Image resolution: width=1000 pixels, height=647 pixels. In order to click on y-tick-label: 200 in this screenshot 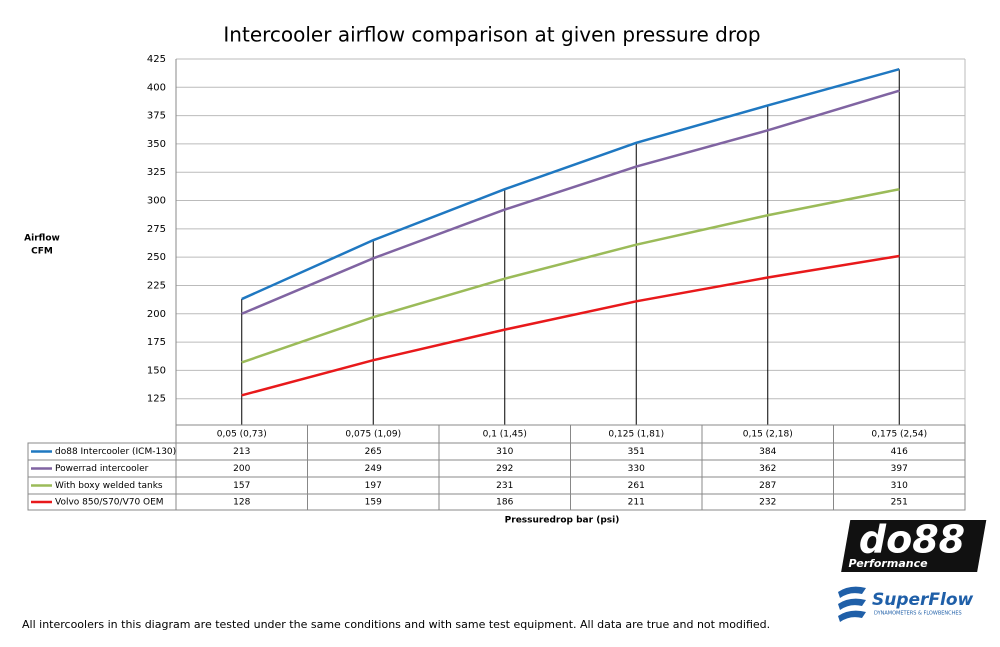, I will do `click(156, 314)`.